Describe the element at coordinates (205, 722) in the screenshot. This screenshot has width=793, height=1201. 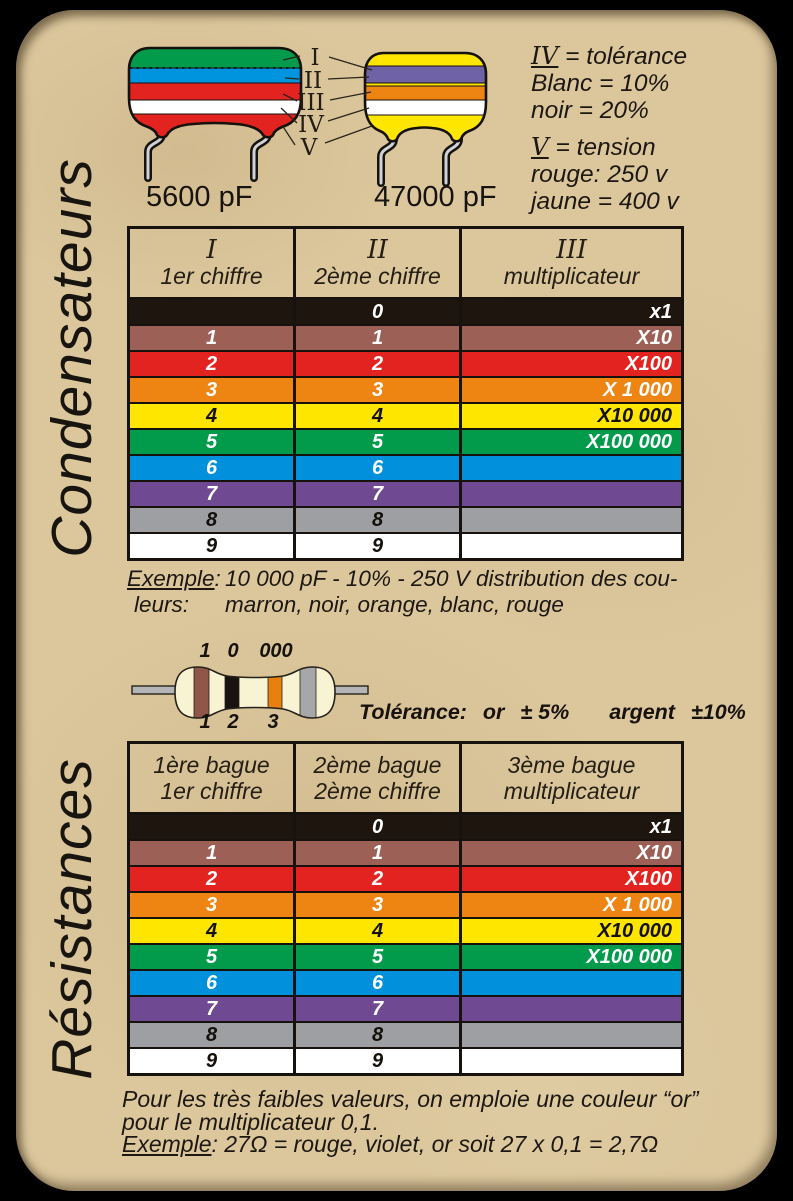
I see `resistor-band-number-1: 1` at that location.